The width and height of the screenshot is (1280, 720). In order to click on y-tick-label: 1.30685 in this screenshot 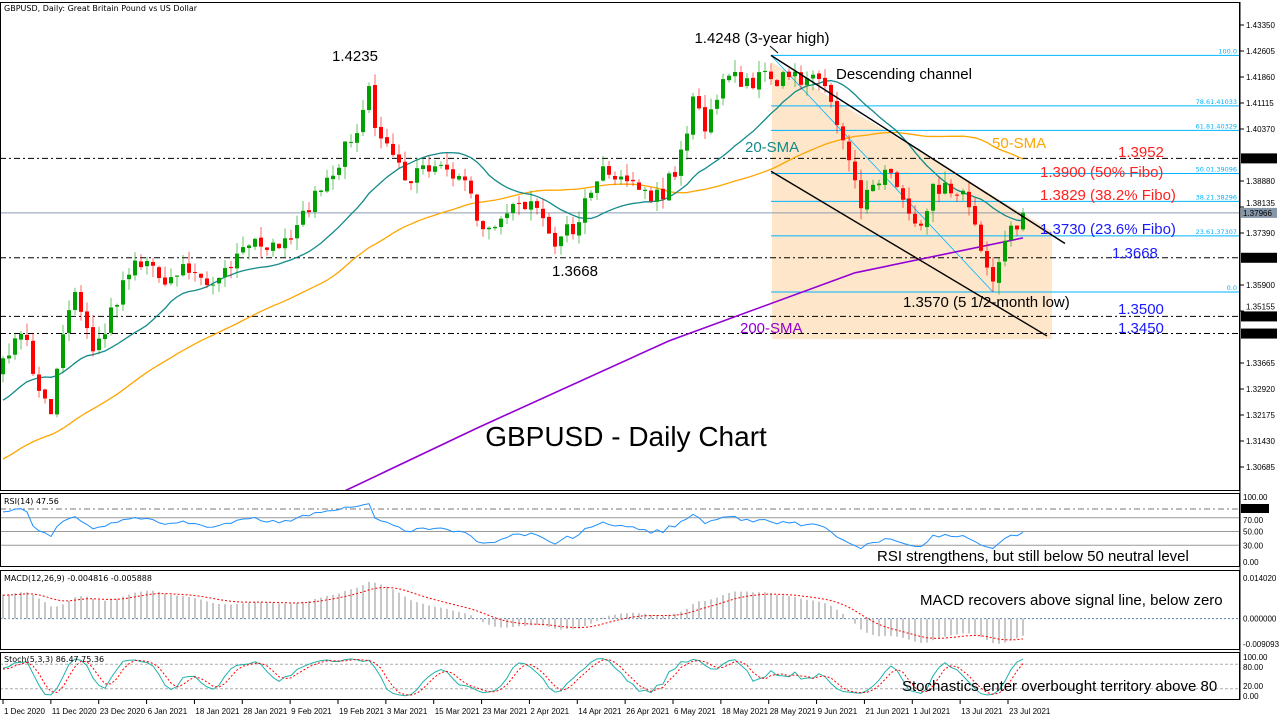, I will do `click(1260, 467)`.